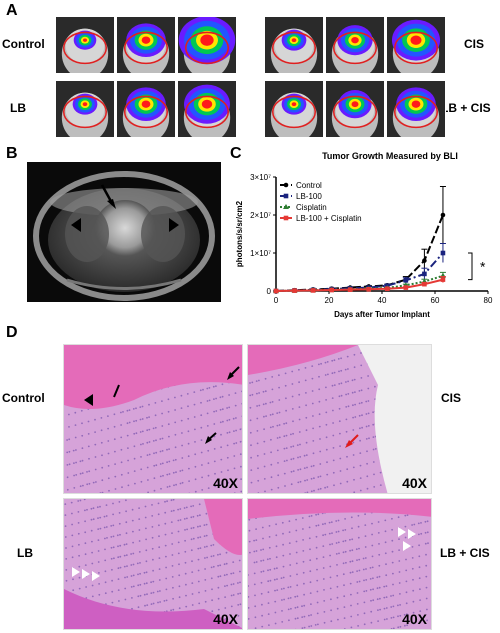 This screenshot has width=500, height=633. Describe the element at coordinates (269, 291) in the screenshot. I see `y-tick-label: 0` at that location.